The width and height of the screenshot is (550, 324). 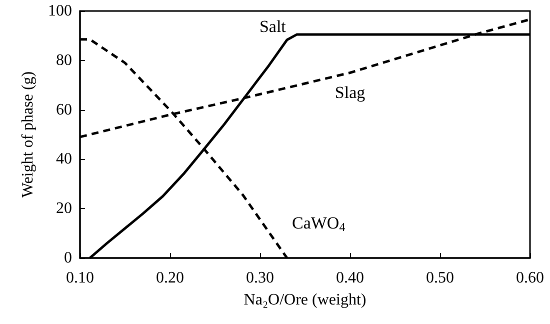 What do you see at coordinates (272, 26) in the screenshot?
I see `series-label: Salt` at bounding box center [272, 26].